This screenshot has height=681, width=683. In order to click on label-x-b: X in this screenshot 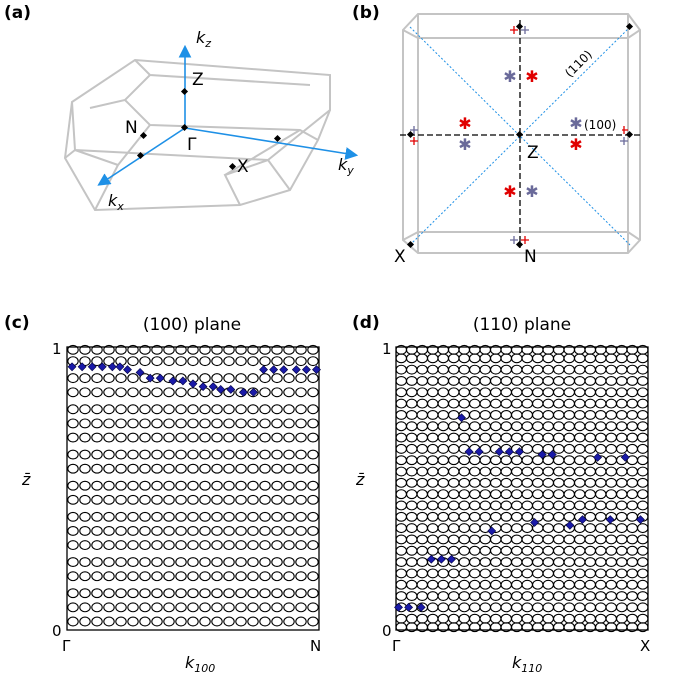, I will do `click(400, 257)`.